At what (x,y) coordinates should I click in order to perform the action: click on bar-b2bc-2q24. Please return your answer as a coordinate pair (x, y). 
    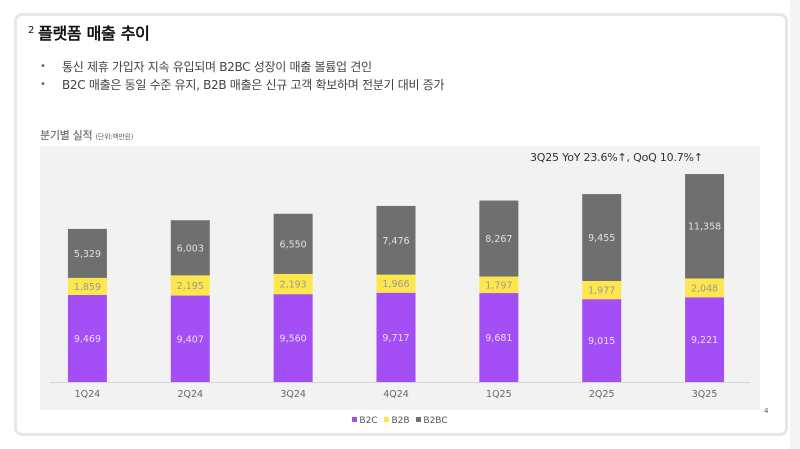
    Looking at the image, I should click on (190, 248).